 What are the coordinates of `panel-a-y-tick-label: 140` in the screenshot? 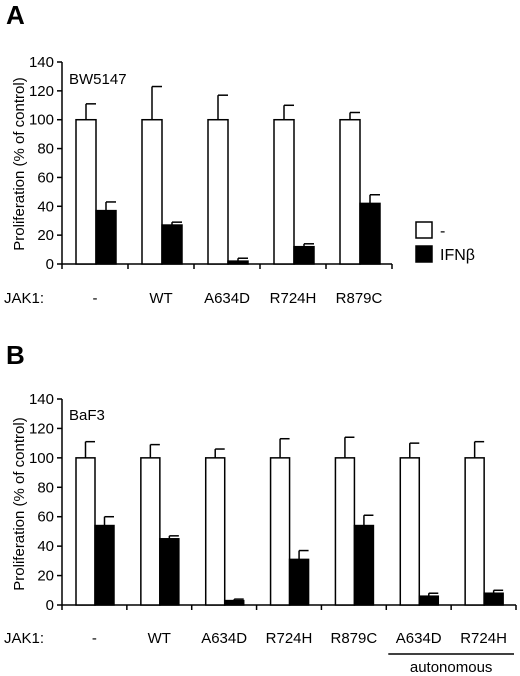 It's located at (41, 62).